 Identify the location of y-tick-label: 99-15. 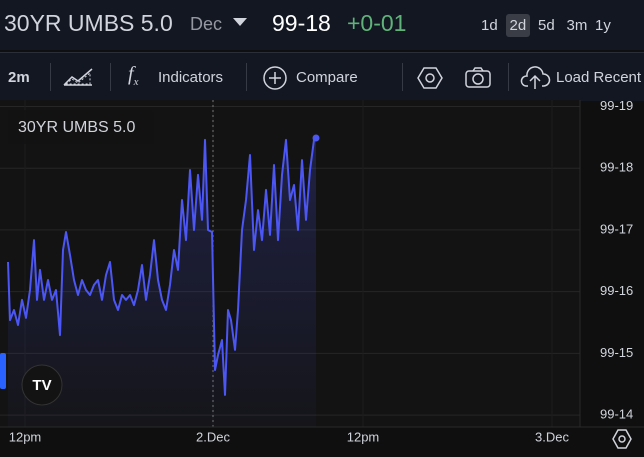
(616, 352).